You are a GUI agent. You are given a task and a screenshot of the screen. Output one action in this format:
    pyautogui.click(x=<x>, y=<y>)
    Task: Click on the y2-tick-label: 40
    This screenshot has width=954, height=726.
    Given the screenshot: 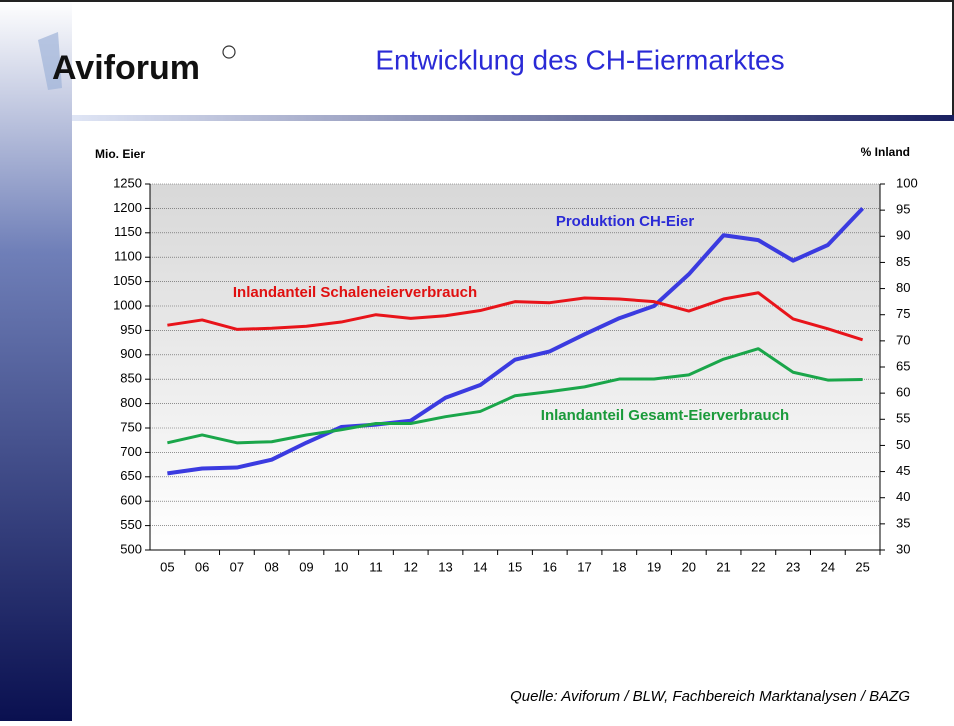 What is the action you would take?
    pyautogui.click(x=903, y=496)
    